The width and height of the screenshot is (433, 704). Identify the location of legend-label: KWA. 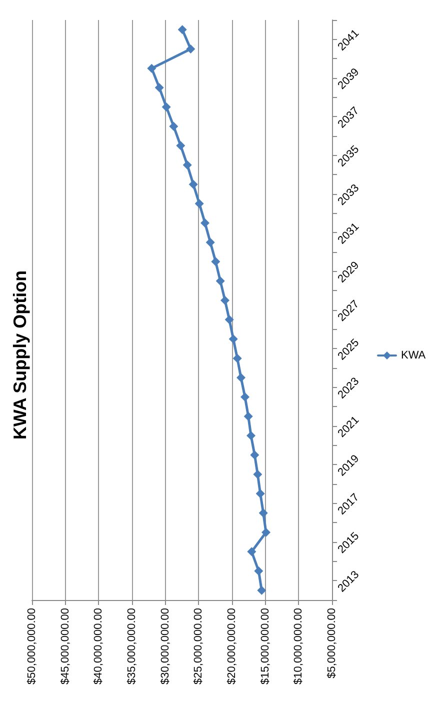
(413, 356).